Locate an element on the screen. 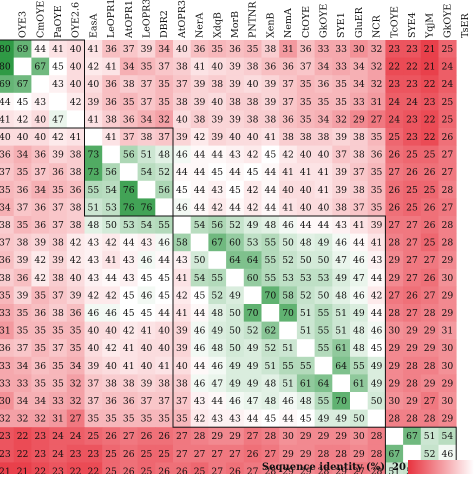  cell-value: 45 is located at coordinates (200, 295).